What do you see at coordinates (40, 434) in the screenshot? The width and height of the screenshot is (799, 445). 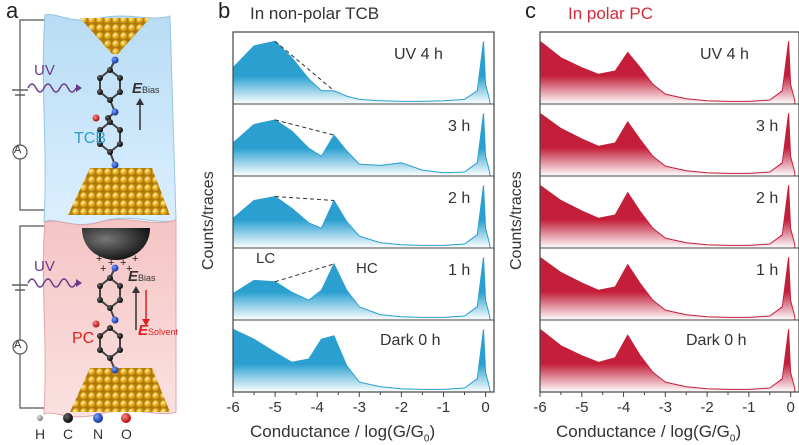 I see `legend-h: H` at bounding box center [40, 434].